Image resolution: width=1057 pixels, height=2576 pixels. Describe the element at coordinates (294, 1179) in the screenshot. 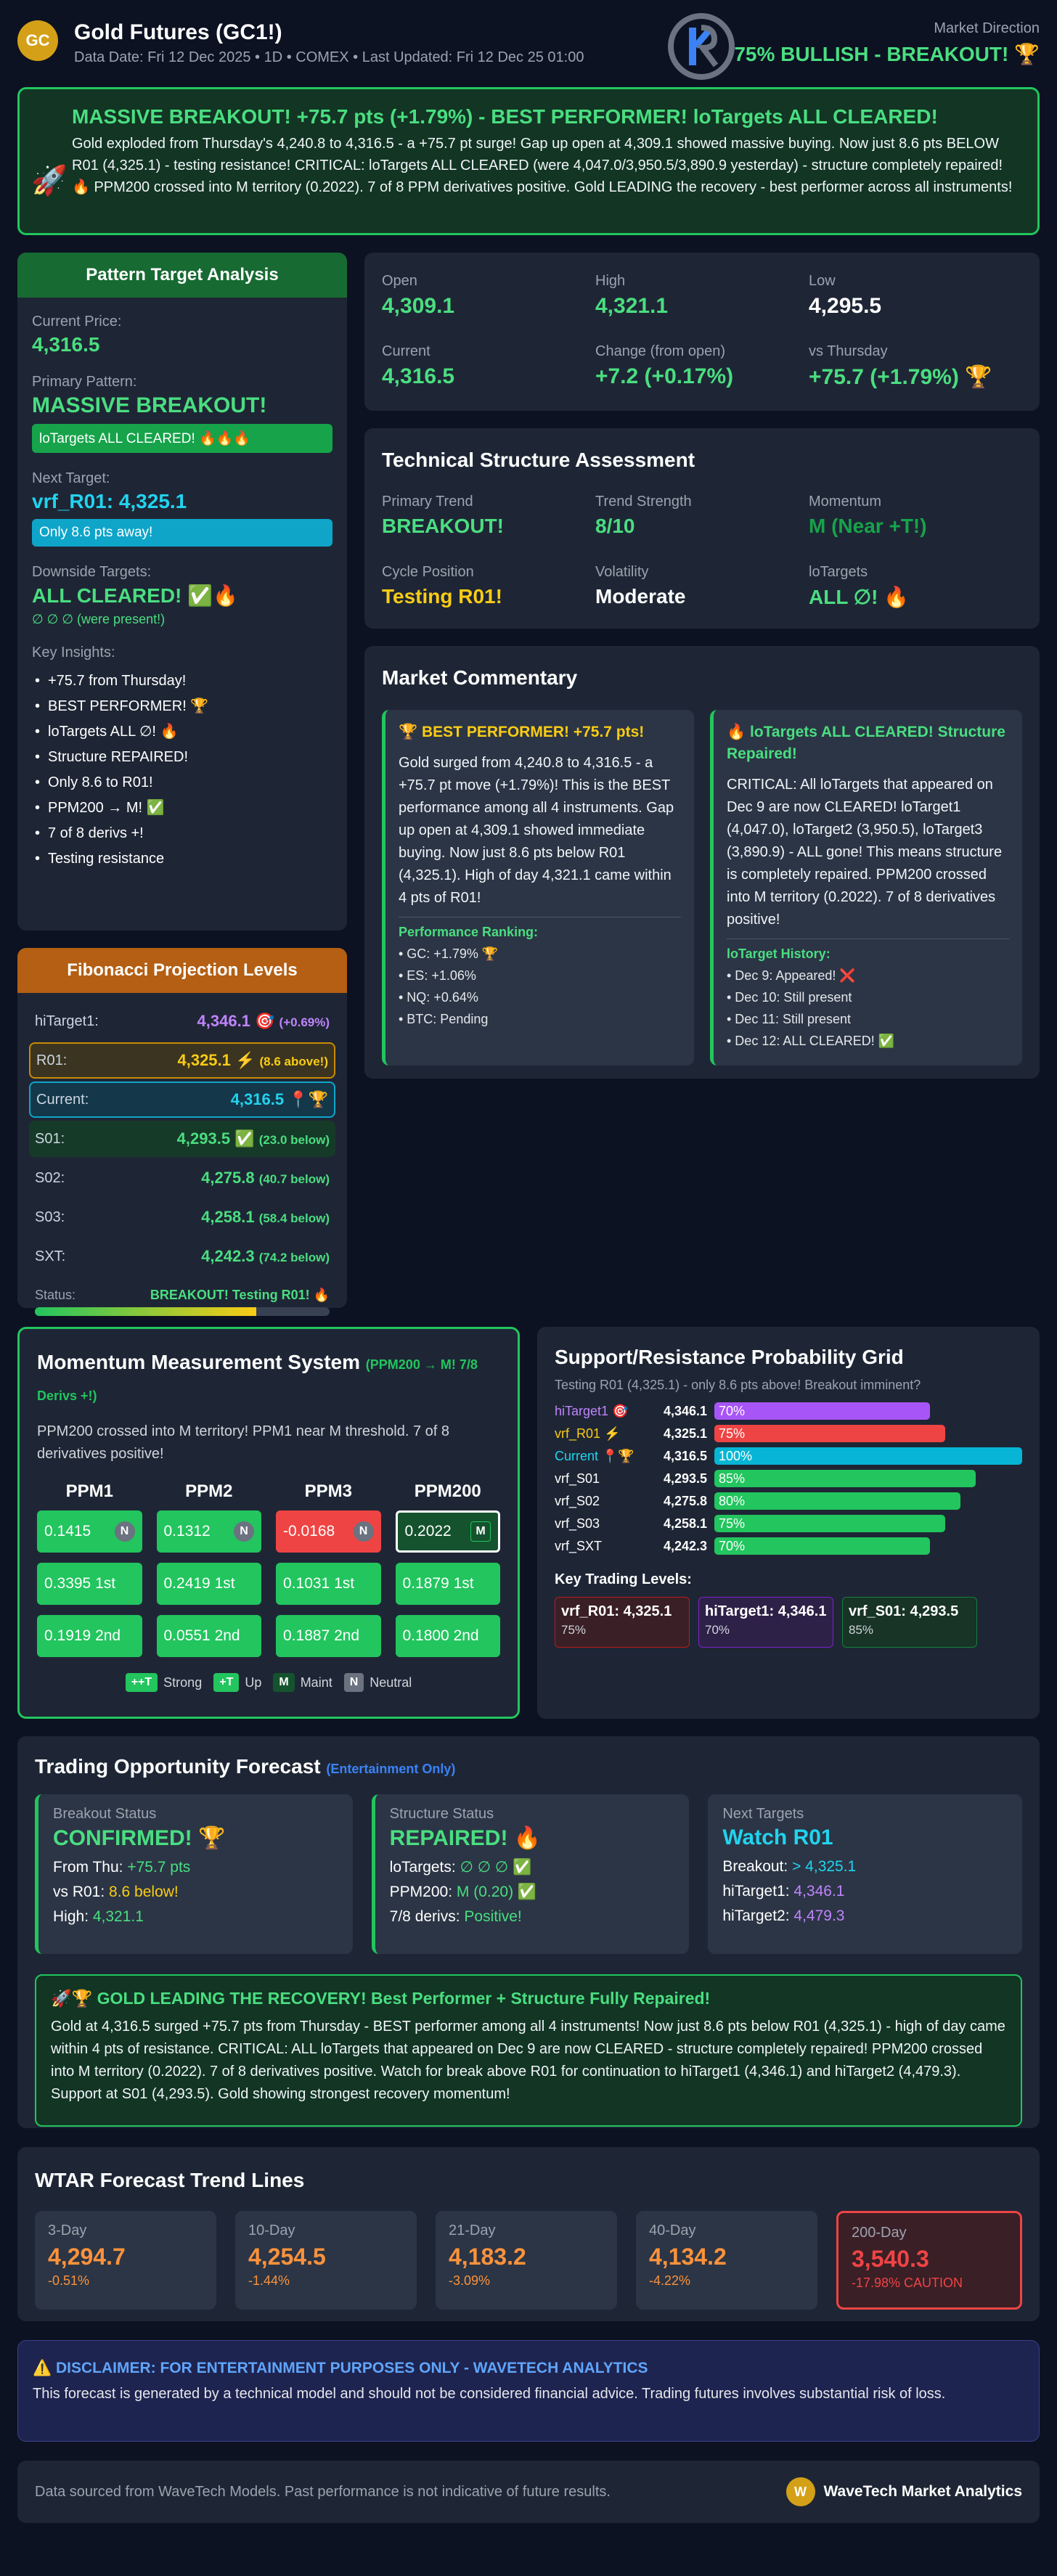

I see `fib-note: (40.7 below)` at that location.